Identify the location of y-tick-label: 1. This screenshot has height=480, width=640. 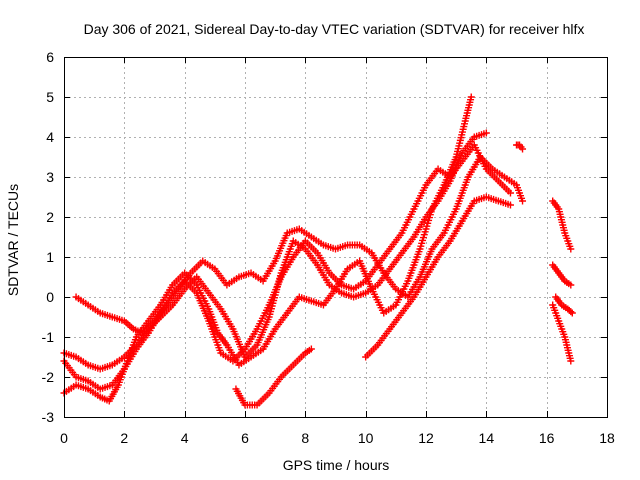
(50, 257).